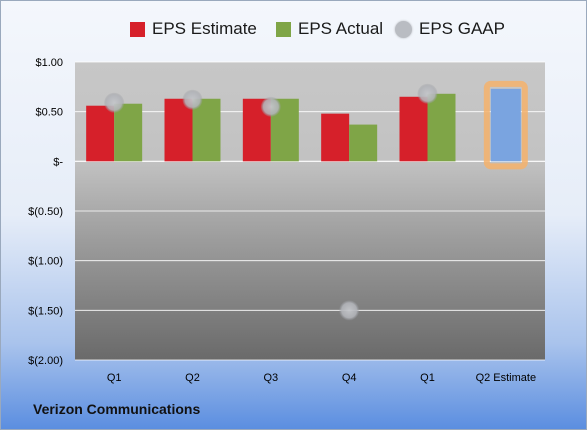 The image size is (587, 430). What do you see at coordinates (45, 361) in the screenshot?
I see `y-tick-label: $(2.00)` at bounding box center [45, 361].